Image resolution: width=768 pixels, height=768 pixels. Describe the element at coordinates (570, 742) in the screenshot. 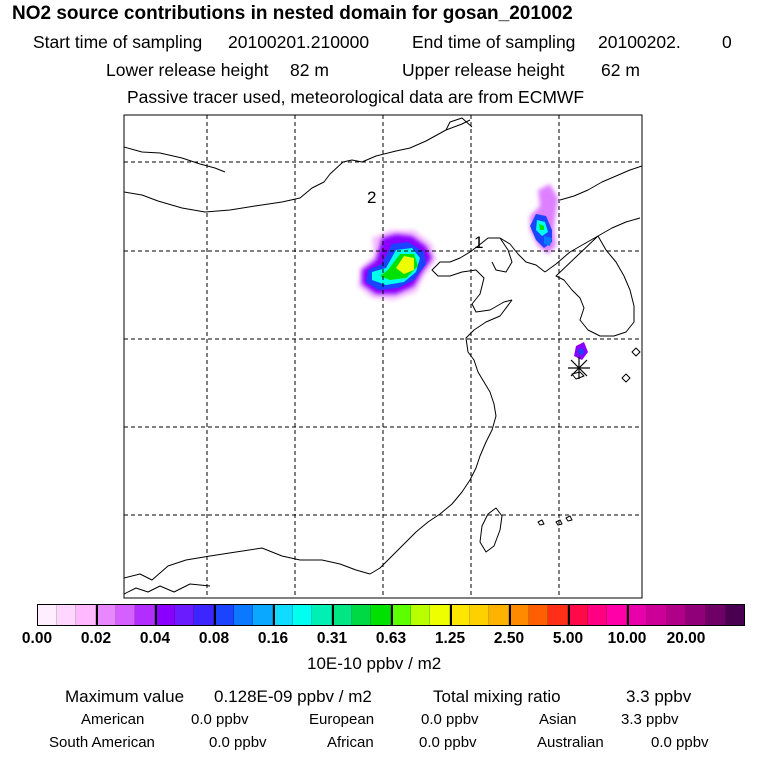

I see `region-name-australian: Australian` at that location.